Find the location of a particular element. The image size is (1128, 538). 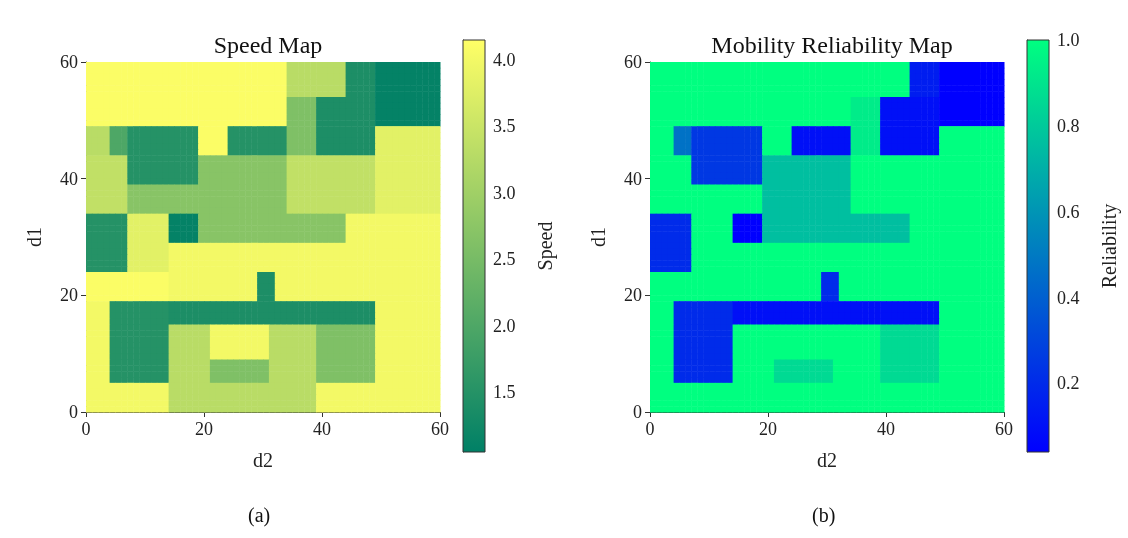

color-bar-label: 0.2 is located at coordinates (1068, 383).